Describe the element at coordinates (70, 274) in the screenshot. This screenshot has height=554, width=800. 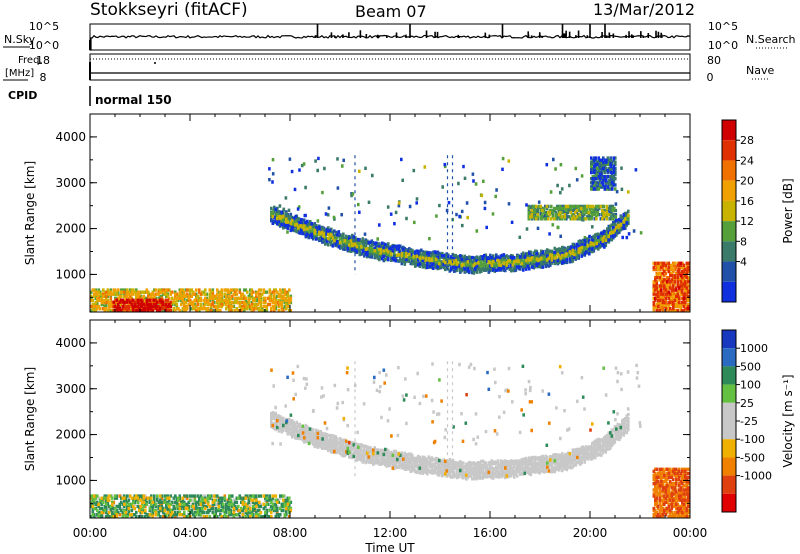
I see `power-ytick-label-0: 1000` at that location.